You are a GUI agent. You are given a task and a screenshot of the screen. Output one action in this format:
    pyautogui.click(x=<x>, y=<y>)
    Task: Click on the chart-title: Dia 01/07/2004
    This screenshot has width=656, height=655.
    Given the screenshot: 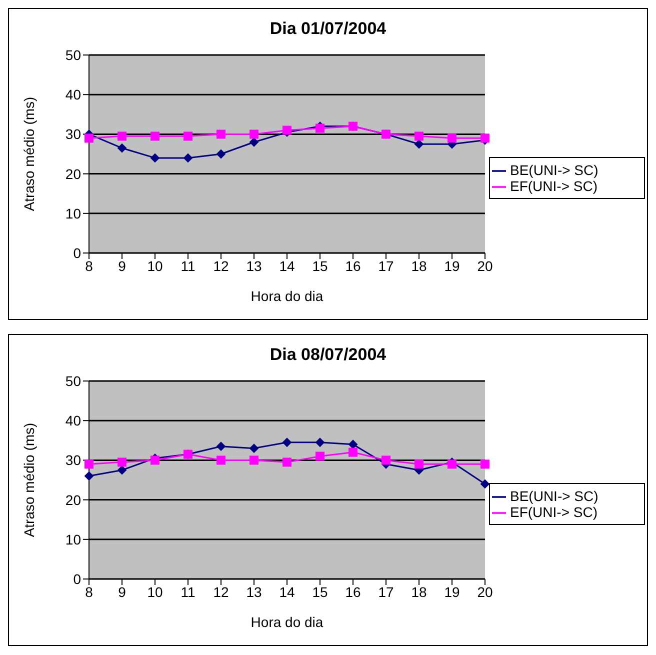 What is the action you would take?
    pyautogui.click(x=328, y=29)
    